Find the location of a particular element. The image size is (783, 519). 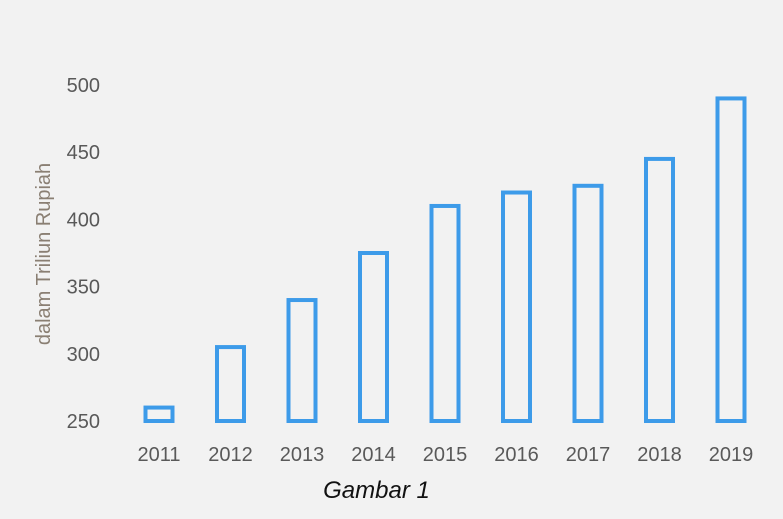

figure-caption: Gambar 1 is located at coordinates (376, 490).